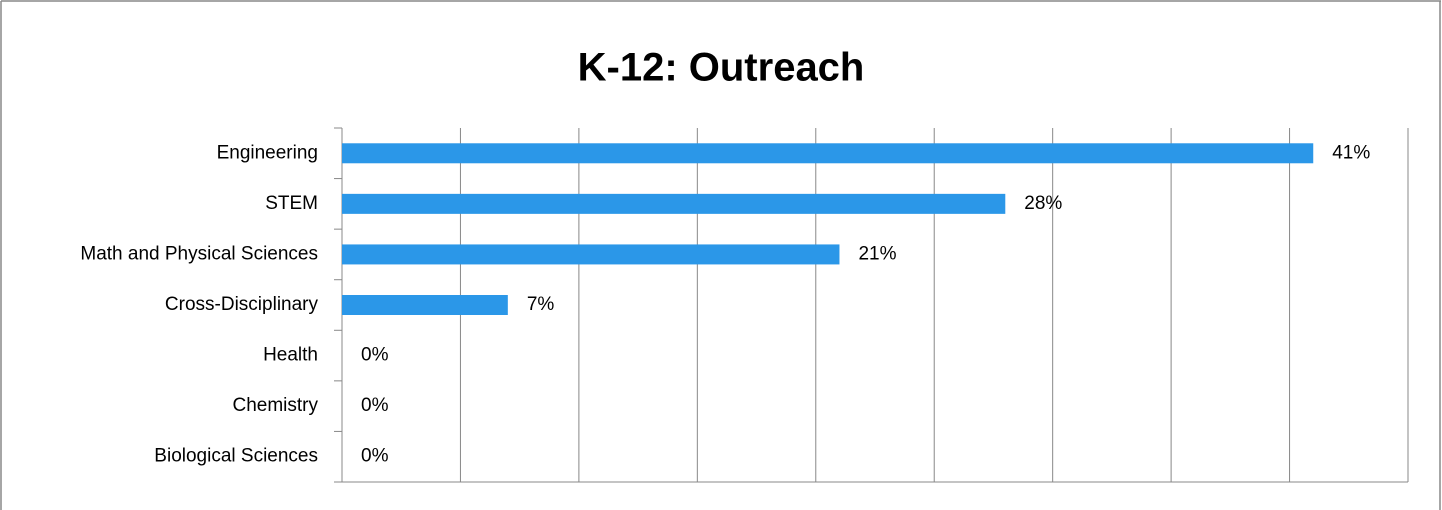  What do you see at coordinates (242, 304) in the screenshot?
I see `y-tick-label: Cross-Disciplinary` at bounding box center [242, 304].